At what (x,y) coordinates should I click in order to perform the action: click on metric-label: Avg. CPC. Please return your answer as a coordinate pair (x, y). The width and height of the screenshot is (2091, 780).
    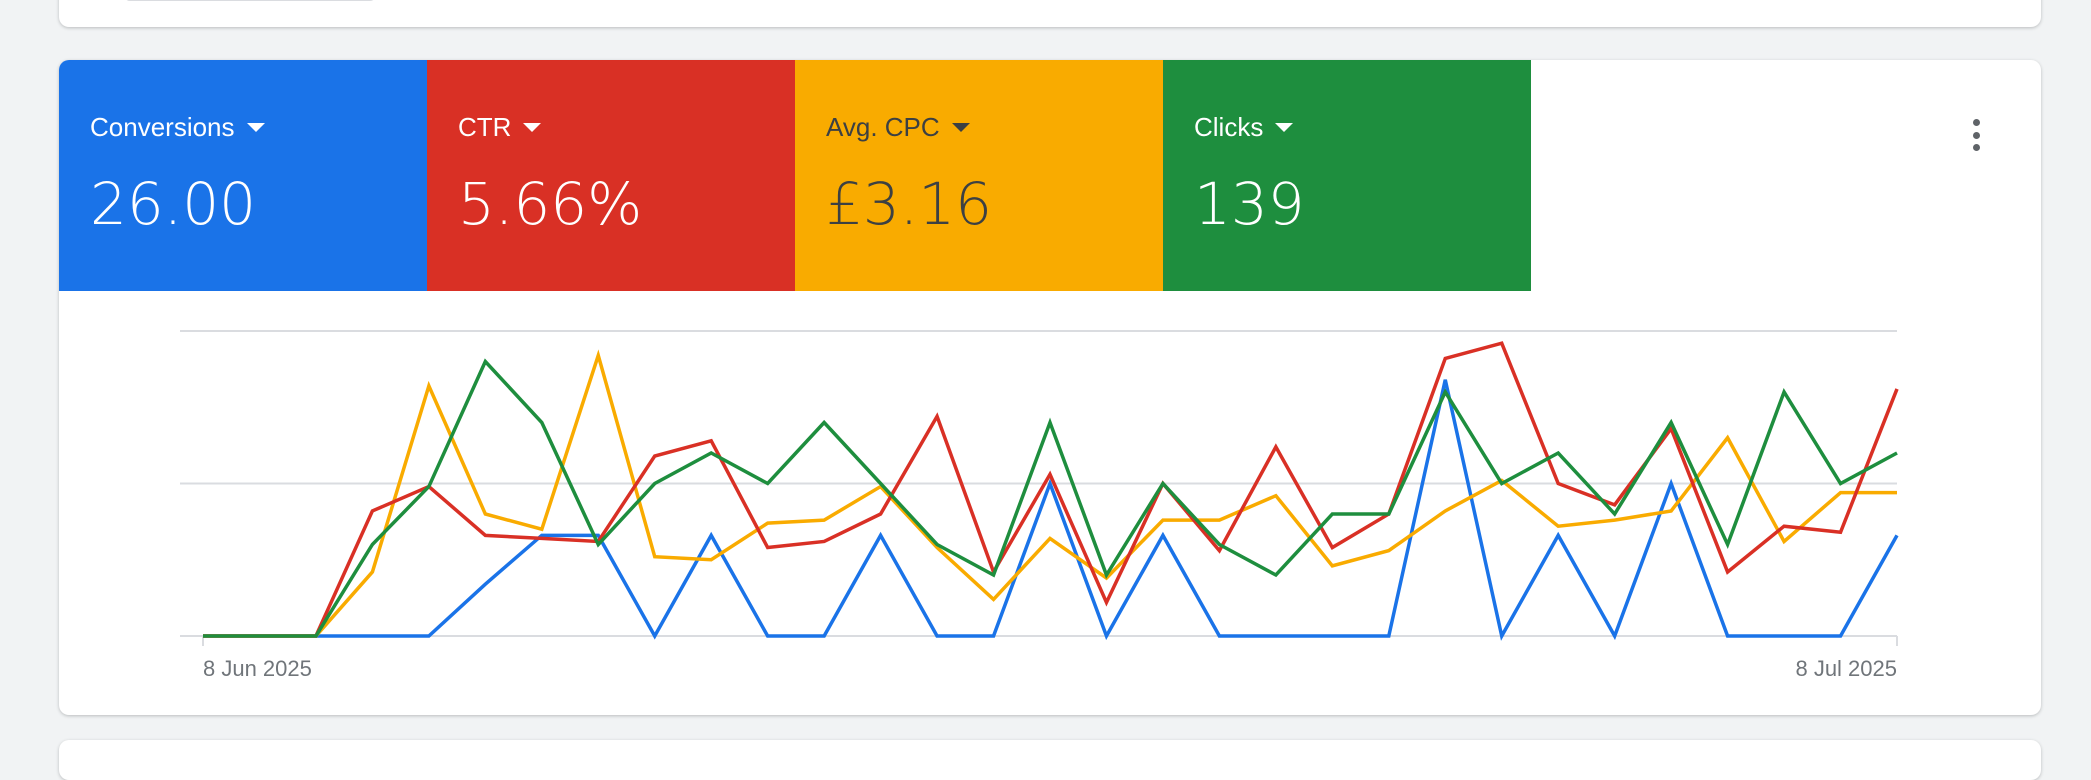
    Looking at the image, I should click on (883, 127).